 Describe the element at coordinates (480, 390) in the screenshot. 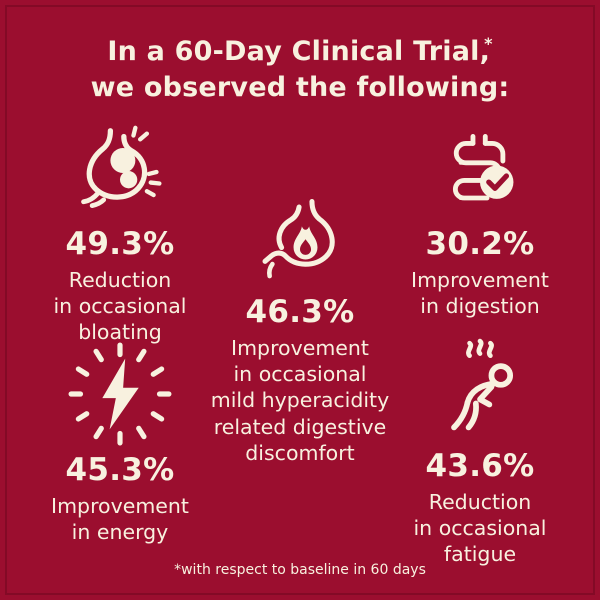

I see `fatigue-person-icon` at that location.